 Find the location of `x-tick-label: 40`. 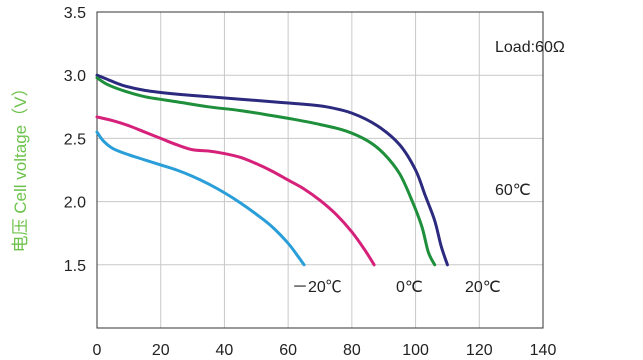

x-tick-label: 40 is located at coordinates (225, 350).